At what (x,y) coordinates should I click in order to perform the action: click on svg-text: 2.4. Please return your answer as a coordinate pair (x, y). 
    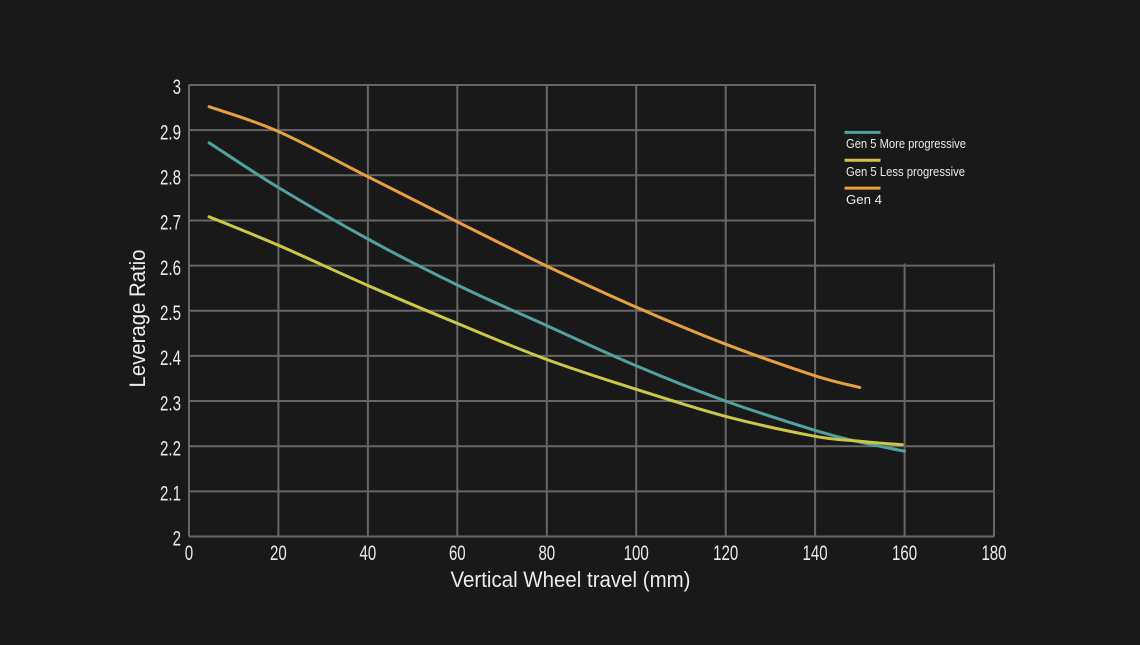
    Looking at the image, I should click on (170, 358).